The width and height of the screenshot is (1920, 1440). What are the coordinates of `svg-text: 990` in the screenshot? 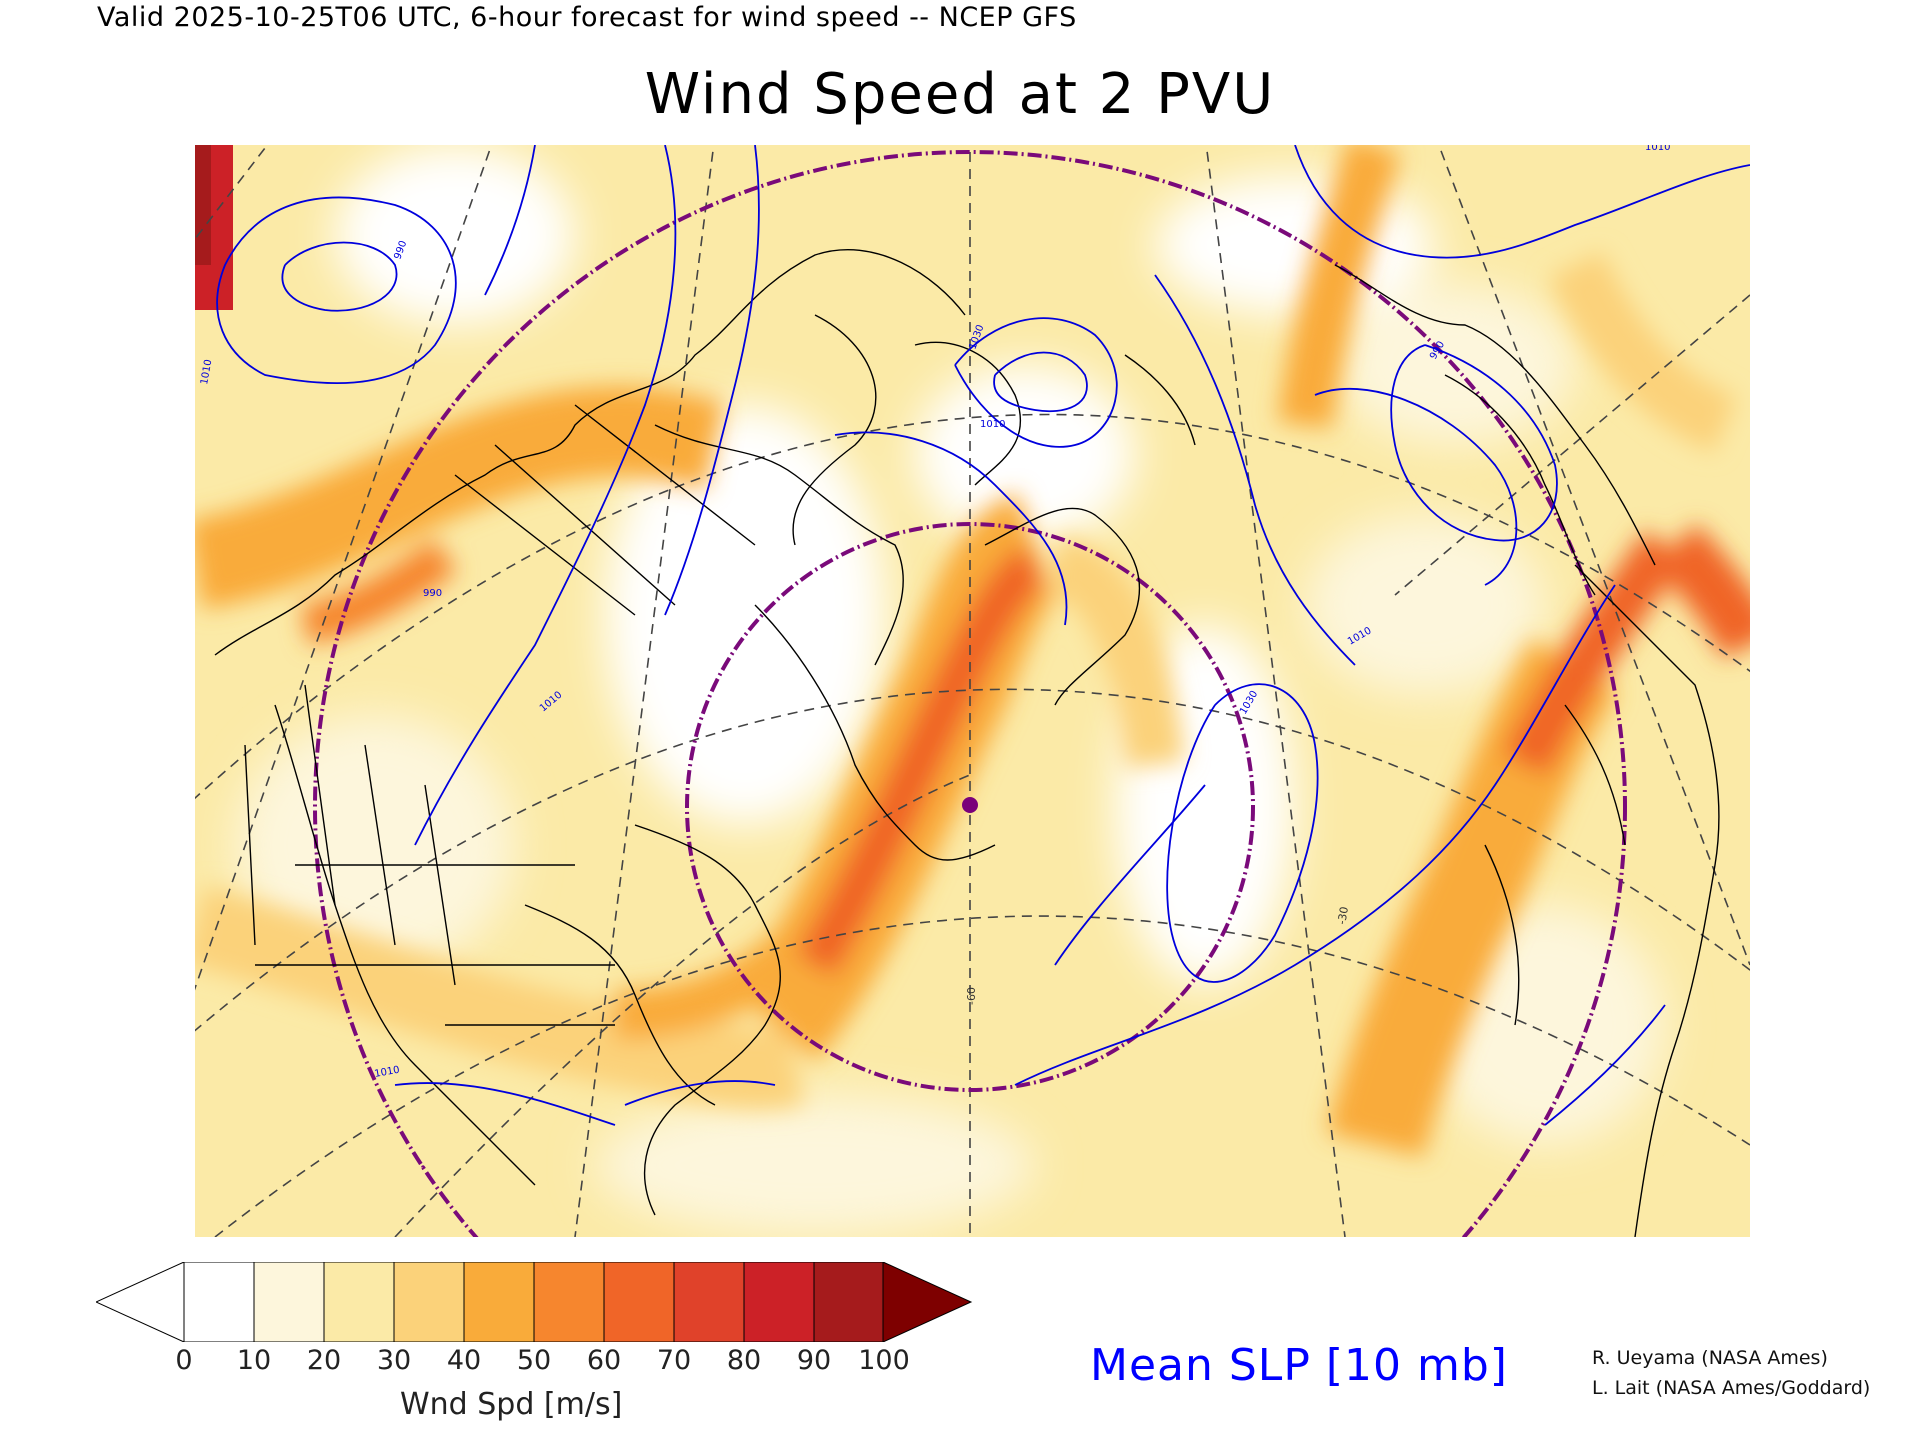 It's located at (432, 593).